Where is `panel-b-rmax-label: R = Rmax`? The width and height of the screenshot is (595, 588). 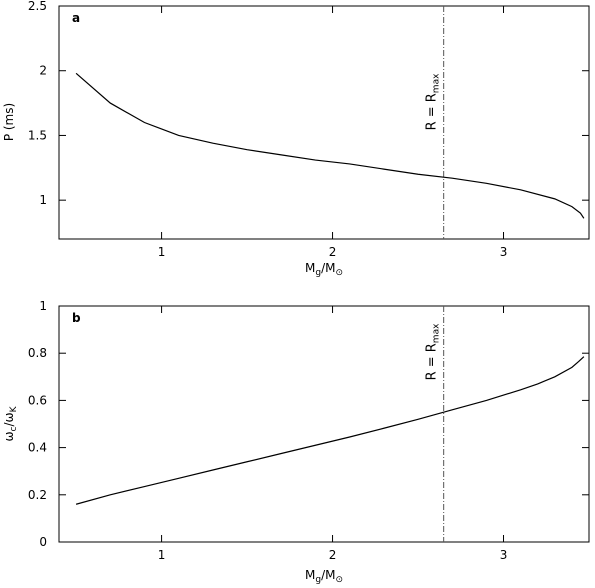
panel-b-rmax-label: R = Rmax is located at coordinates (433, 352).